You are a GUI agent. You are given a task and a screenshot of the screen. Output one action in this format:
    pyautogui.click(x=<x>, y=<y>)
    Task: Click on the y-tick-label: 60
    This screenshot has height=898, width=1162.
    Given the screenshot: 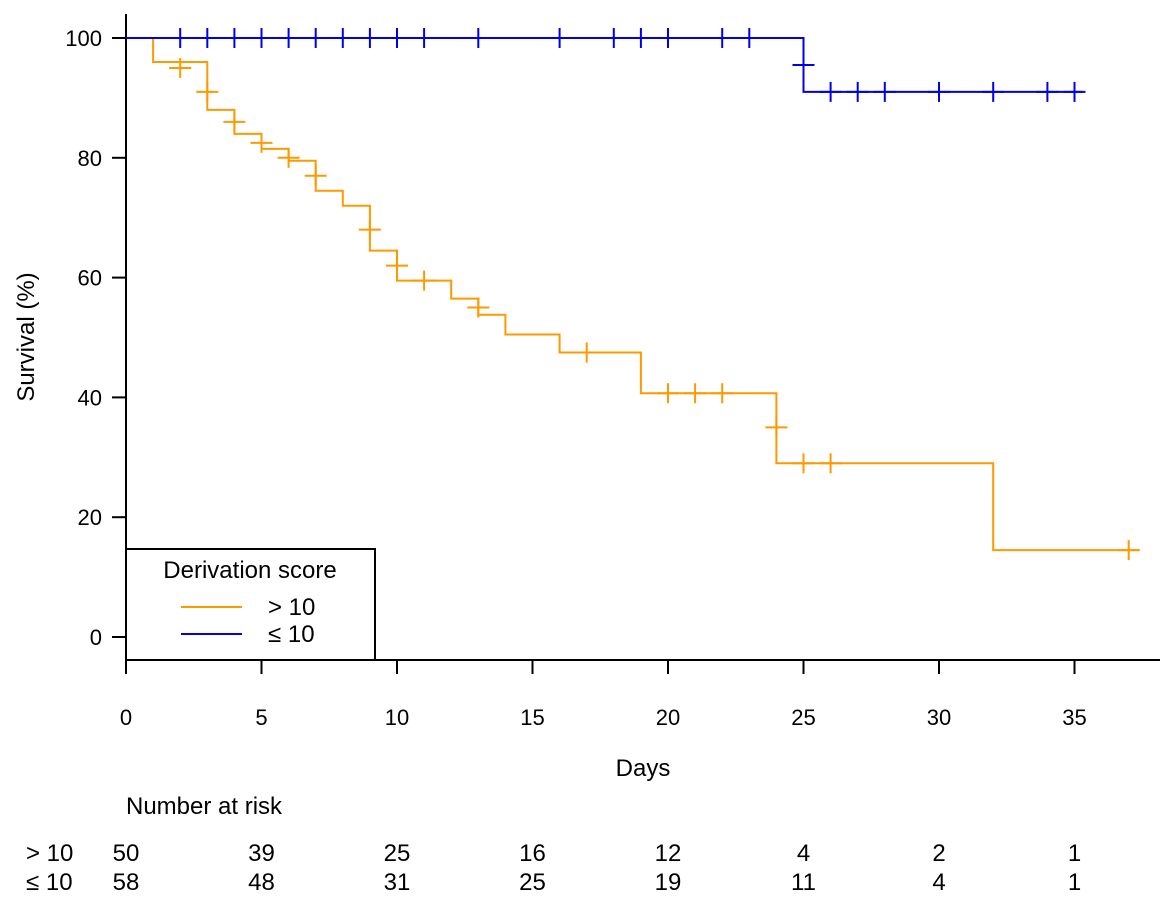 What is the action you would take?
    pyautogui.click(x=90, y=278)
    